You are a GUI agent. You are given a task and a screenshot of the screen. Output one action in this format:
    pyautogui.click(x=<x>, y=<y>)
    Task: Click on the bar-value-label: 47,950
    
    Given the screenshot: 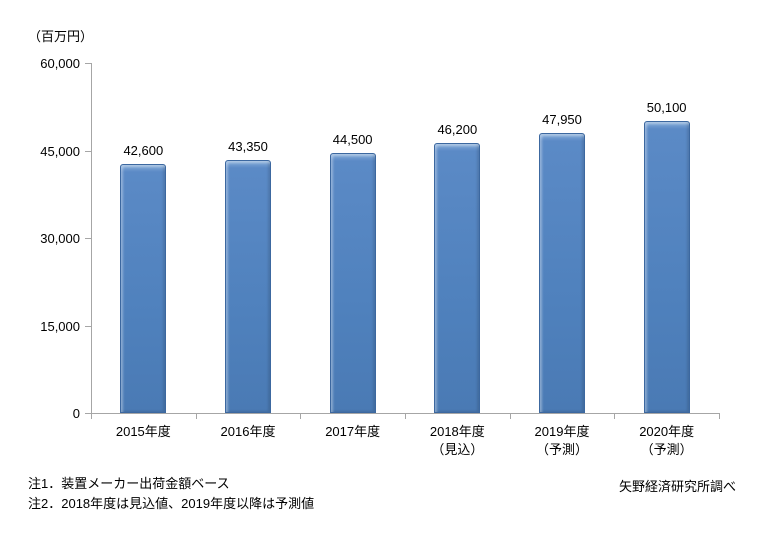 What is the action you would take?
    pyautogui.click(x=562, y=119)
    